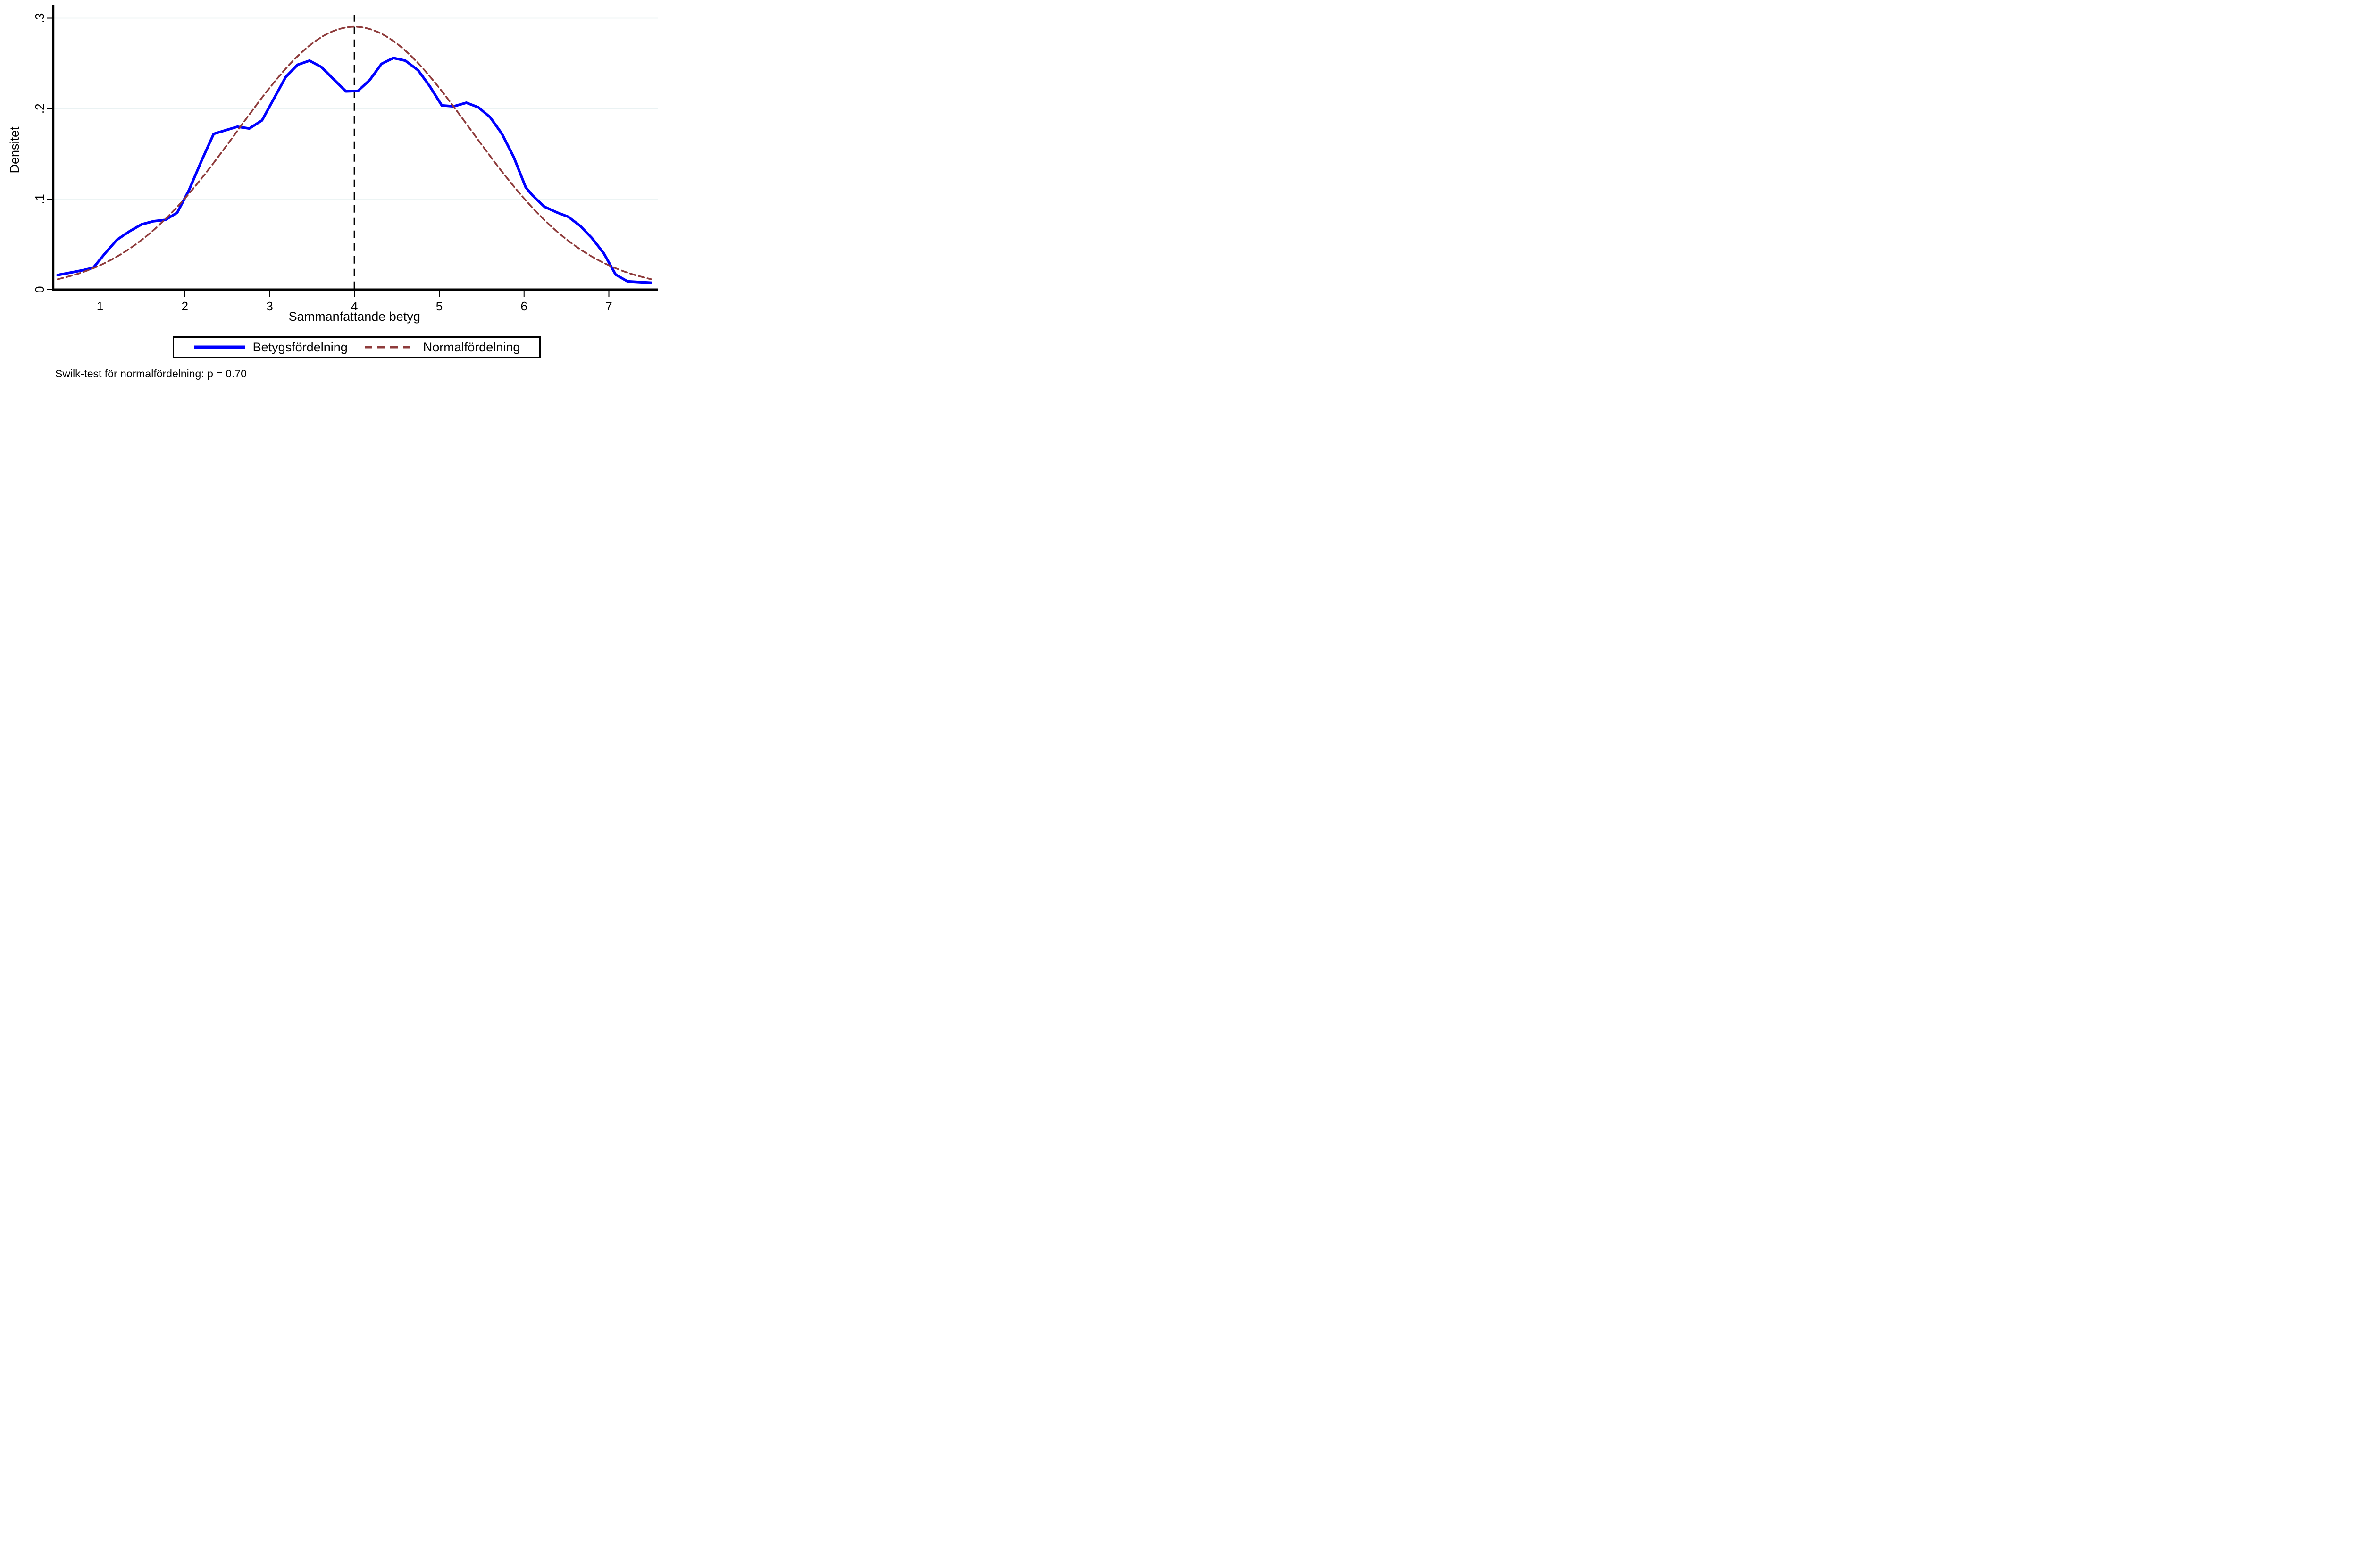  What do you see at coordinates (355, 108) in the screenshot?
I see `gridlines` at bounding box center [355, 108].